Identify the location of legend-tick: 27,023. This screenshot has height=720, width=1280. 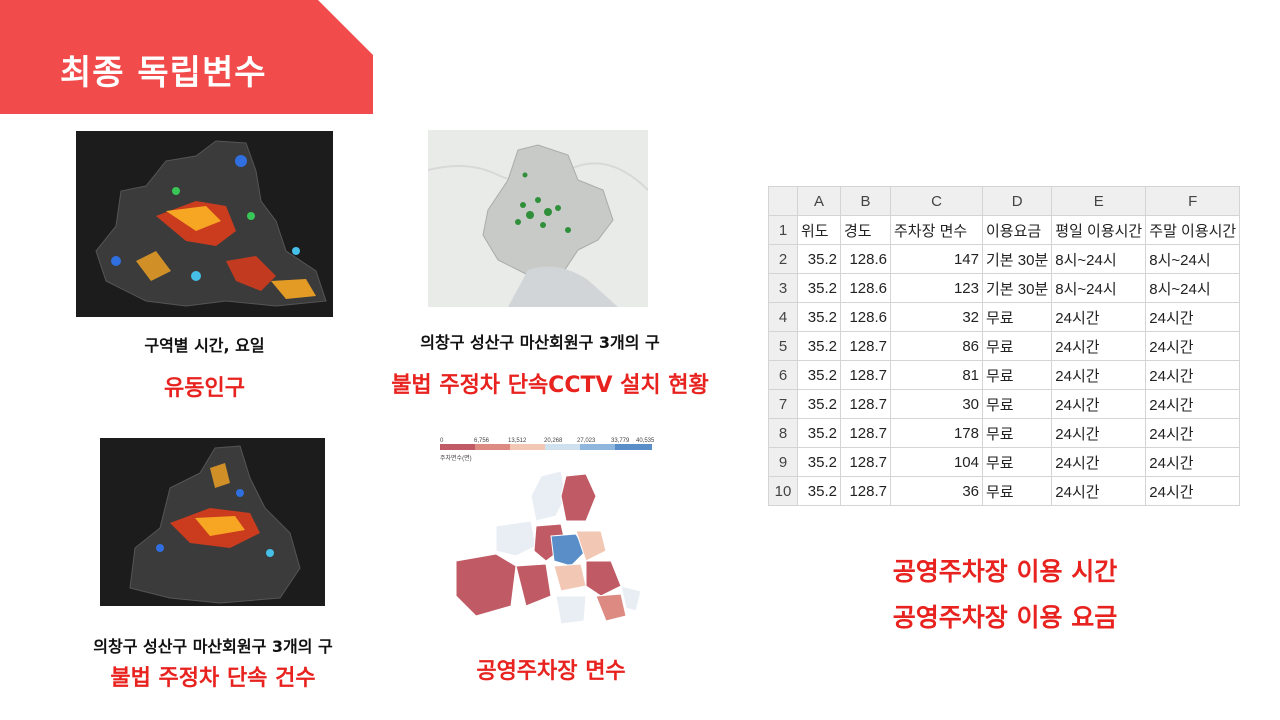
(586, 441).